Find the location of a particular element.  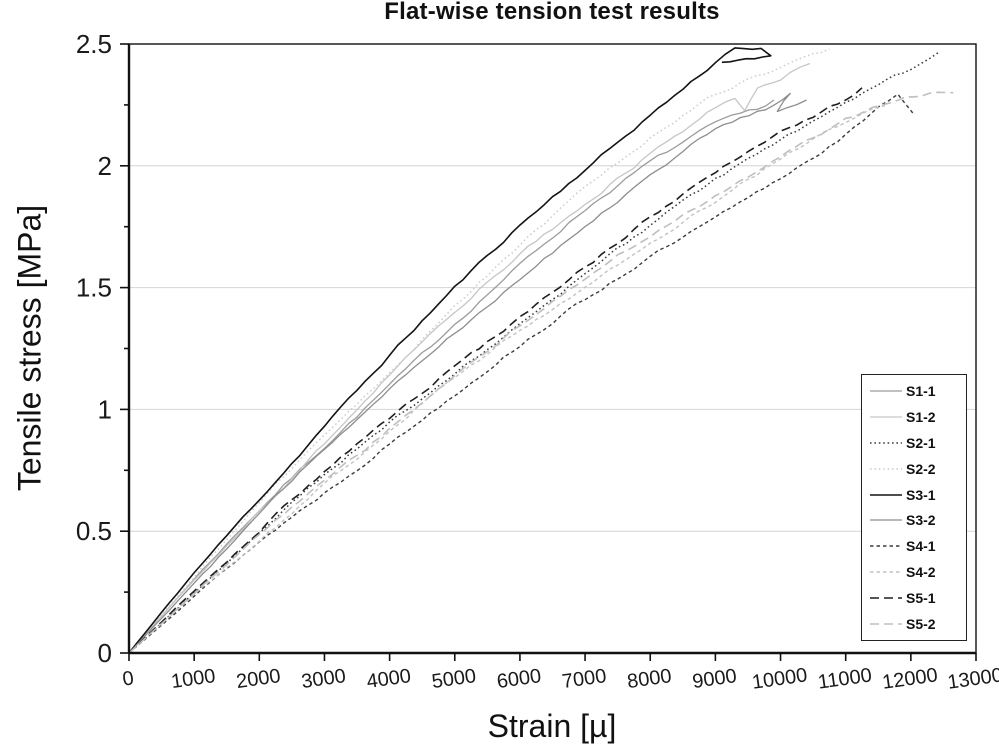

x-tick-label: 10000 is located at coordinates (780, 679).